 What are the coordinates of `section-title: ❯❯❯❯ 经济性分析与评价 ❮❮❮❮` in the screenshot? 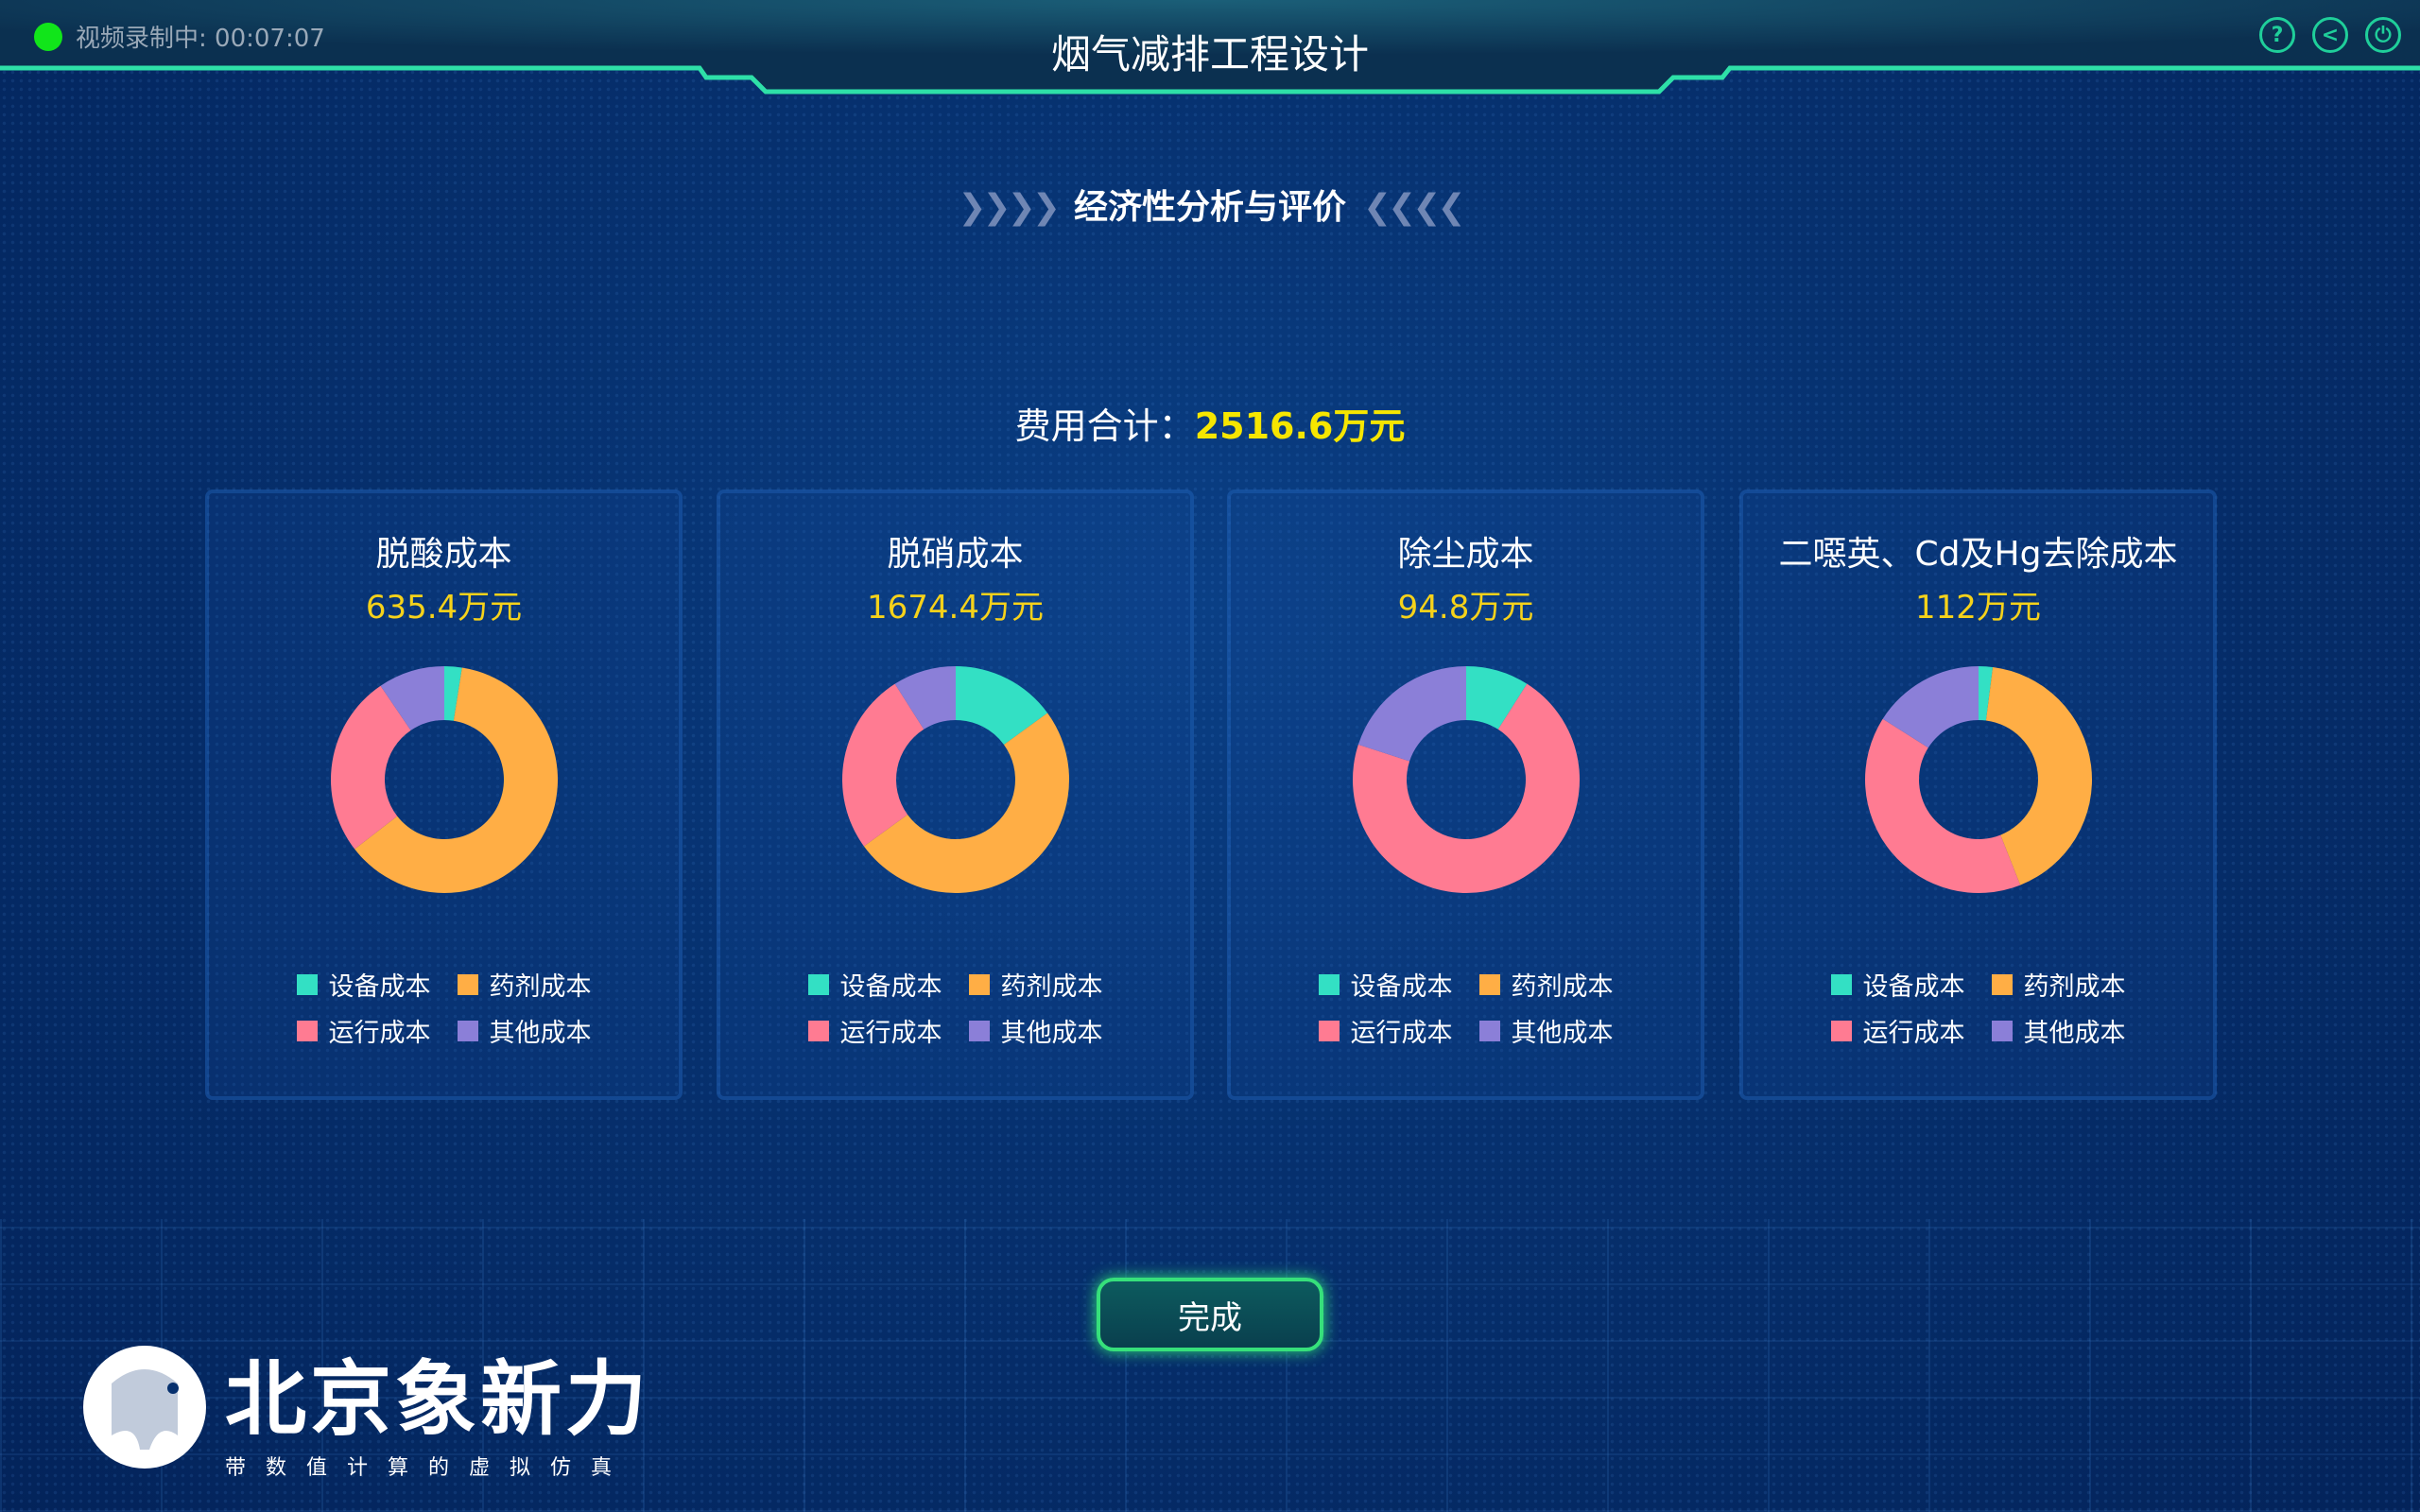 It's located at (1210, 204).